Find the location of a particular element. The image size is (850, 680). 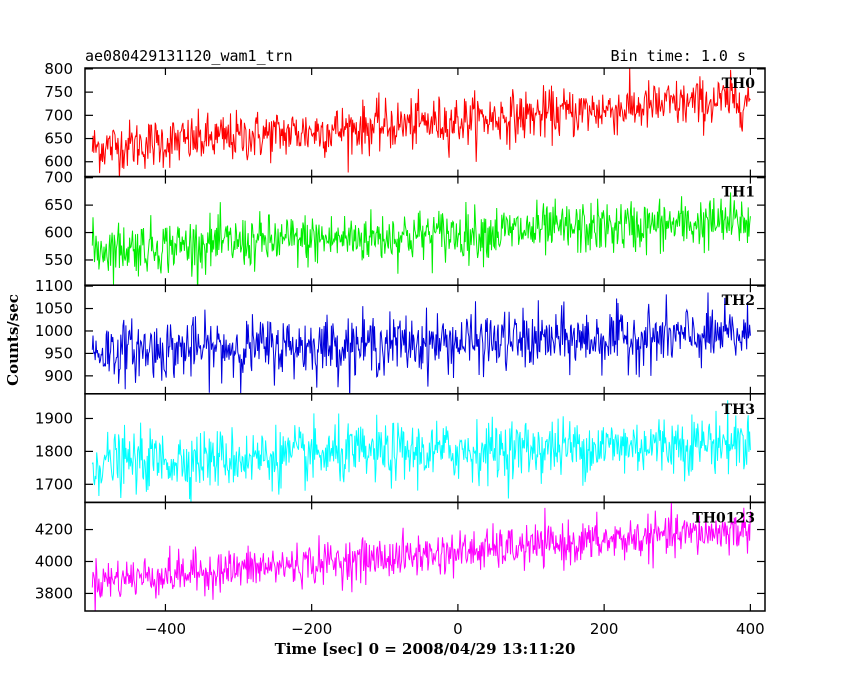

panel-label-th0: TH0 is located at coordinates (739, 84).